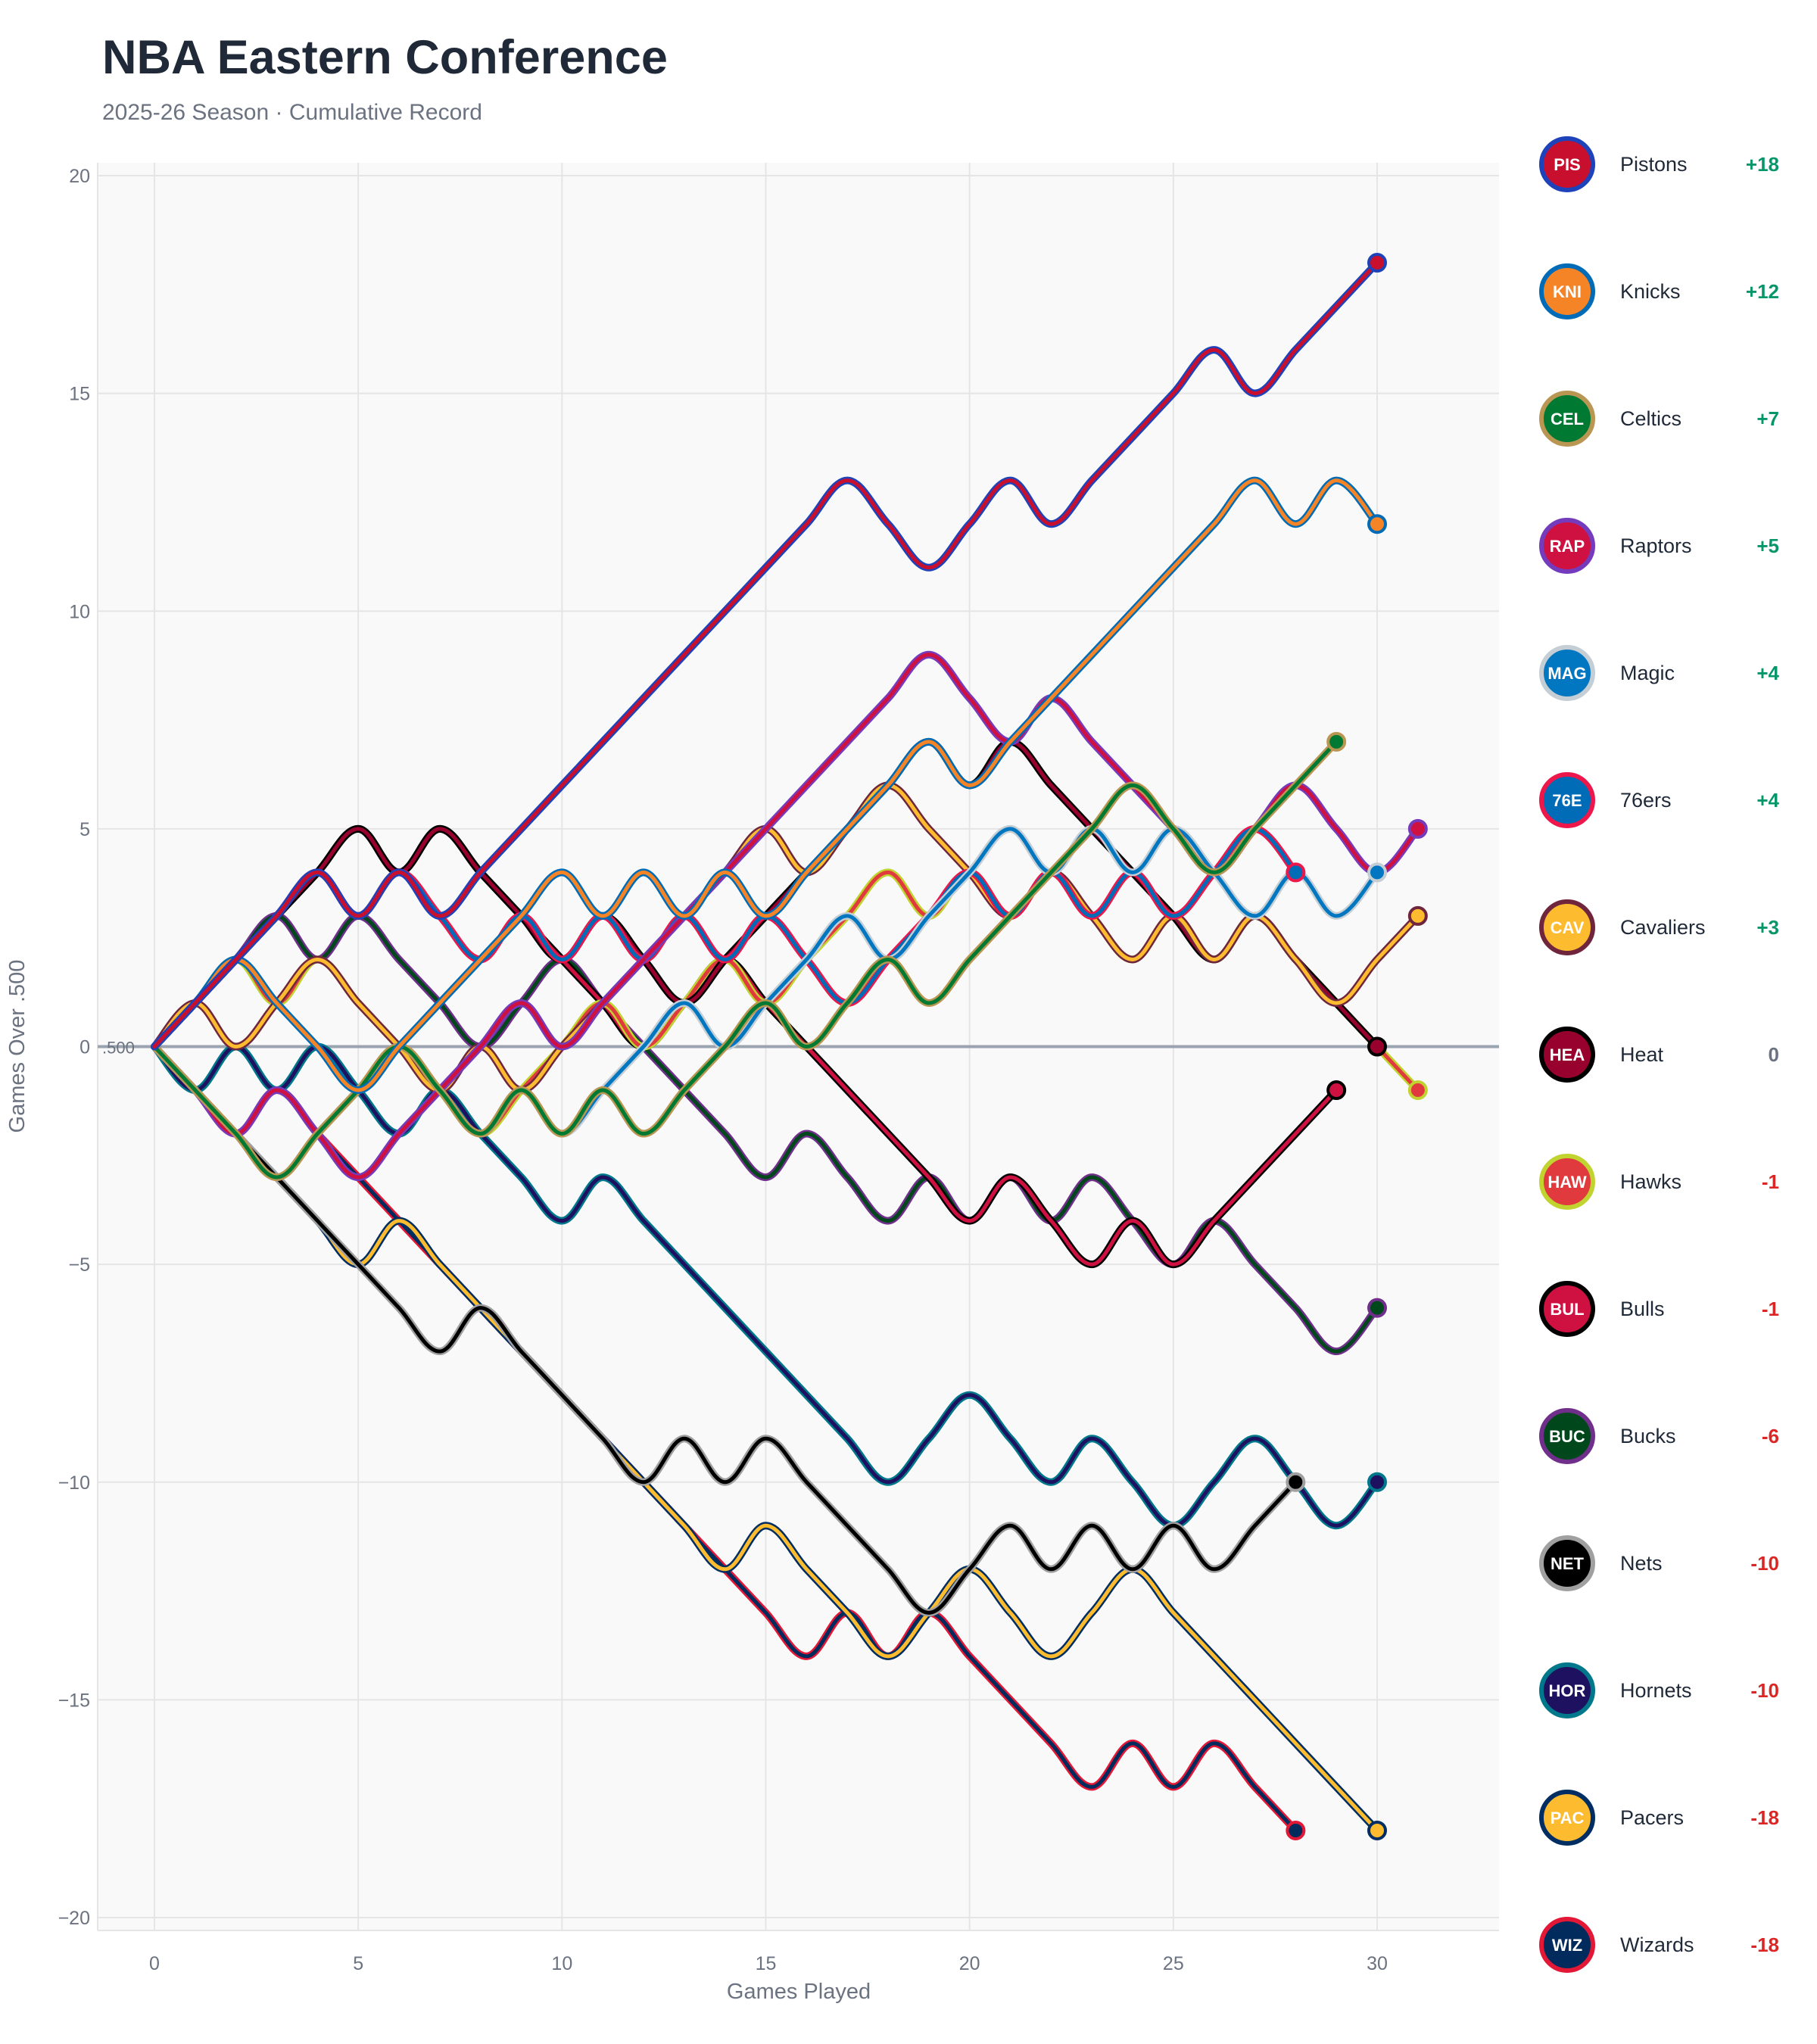 The width and height of the screenshot is (1817, 2044). I want to click on x-tick-label: 15, so click(766, 1963).